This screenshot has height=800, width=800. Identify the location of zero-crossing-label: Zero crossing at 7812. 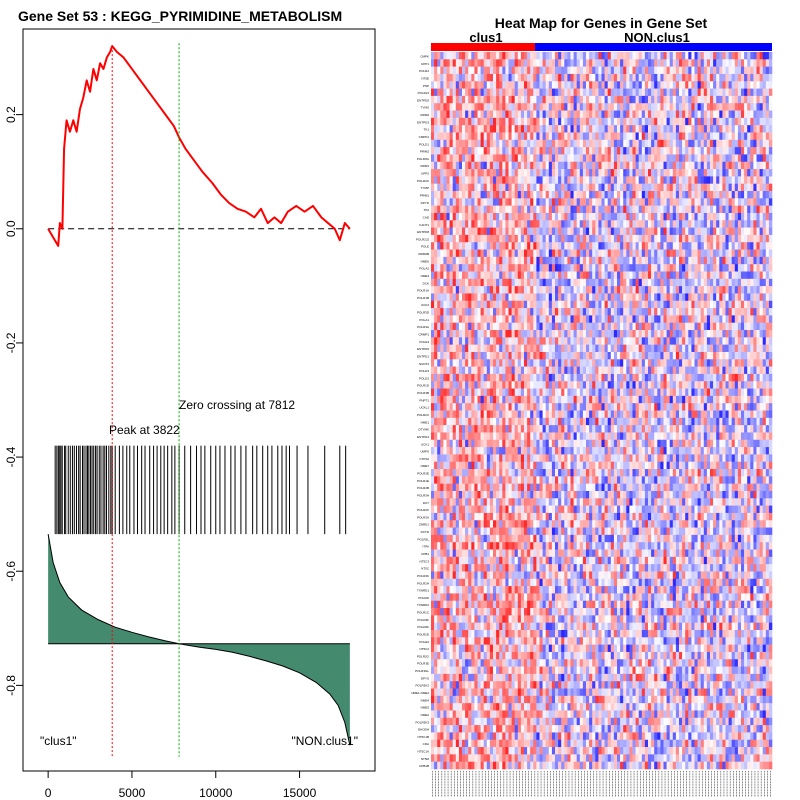
(237, 405).